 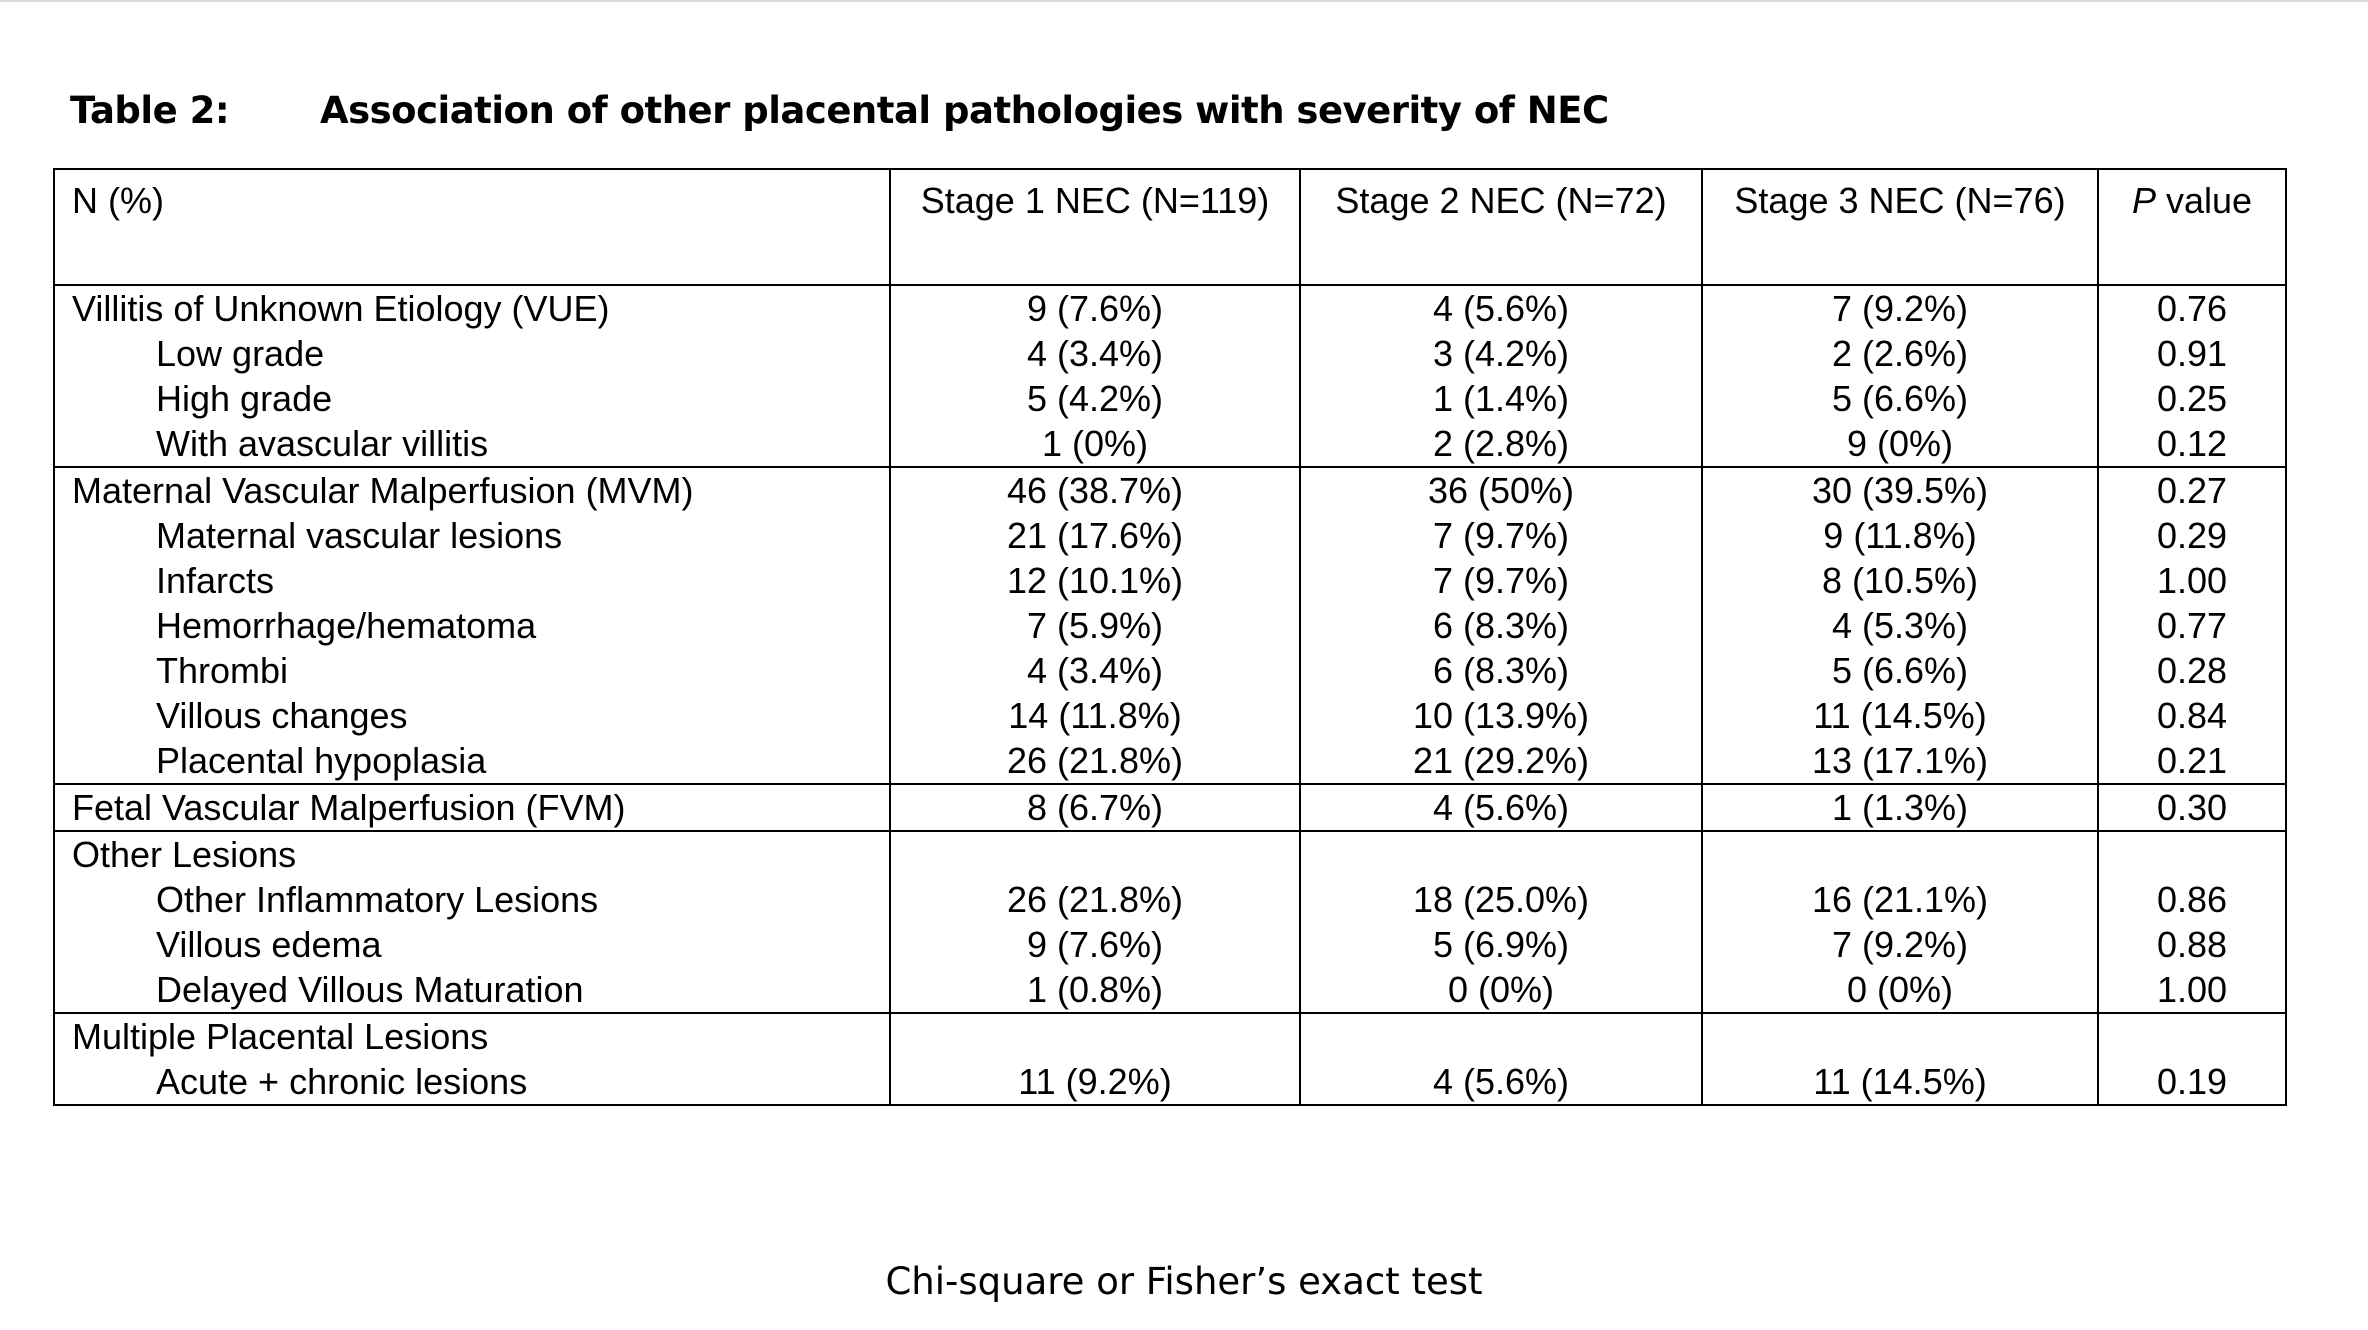 I want to click on header-stage-3: Stage 3 NEC (N=76), so click(x=1900, y=227).